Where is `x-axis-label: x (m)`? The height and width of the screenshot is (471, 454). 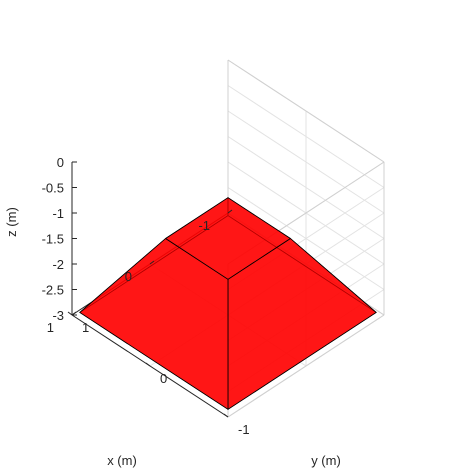
x-axis-label: x (m) is located at coordinates (122, 460).